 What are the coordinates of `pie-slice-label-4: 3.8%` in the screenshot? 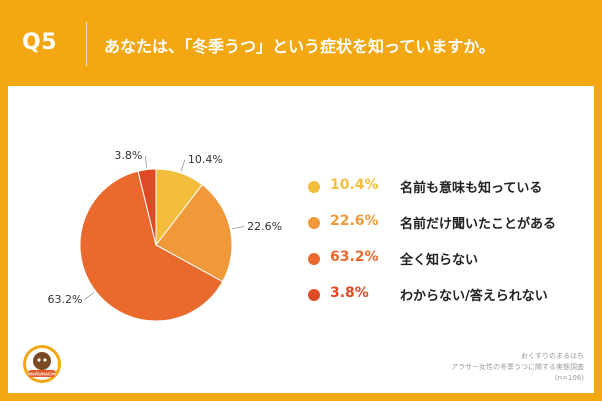 It's located at (128, 155).